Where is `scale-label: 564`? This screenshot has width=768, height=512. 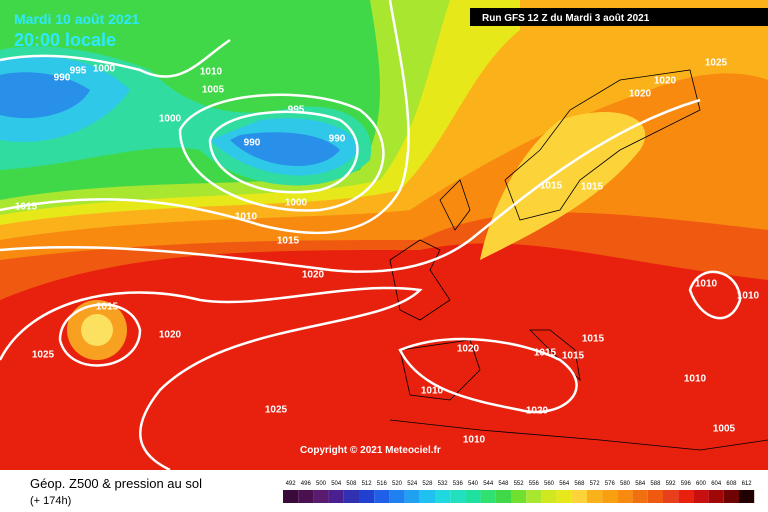 scale-label: 564 is located at coordinates (564, 484).